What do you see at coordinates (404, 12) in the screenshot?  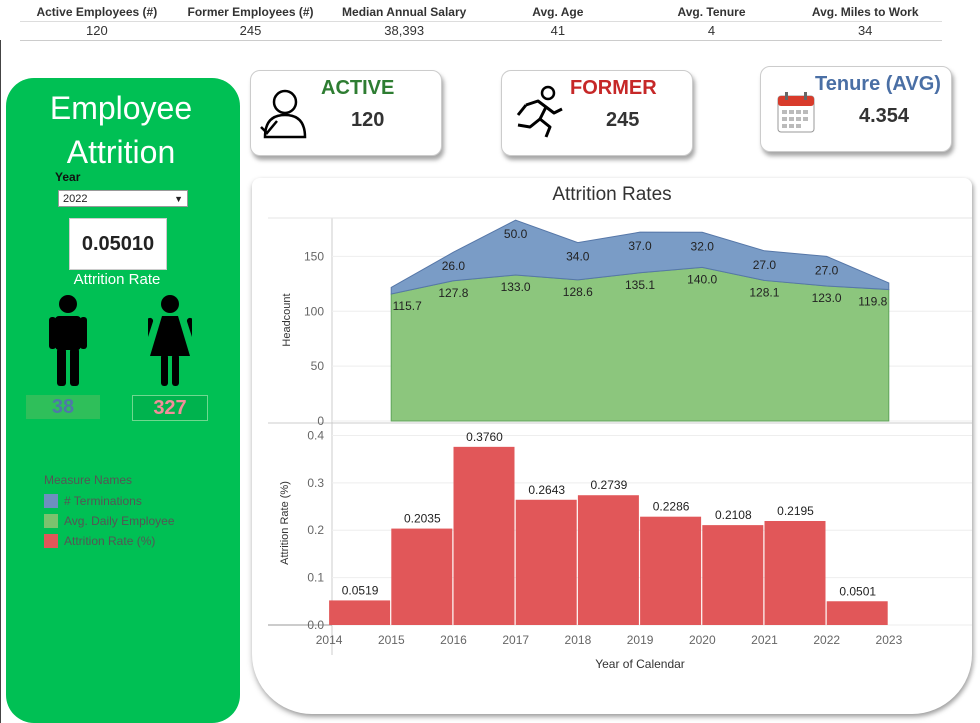 I see `kpi-label: Median Annual Salary` at bounding box center [404, 12].